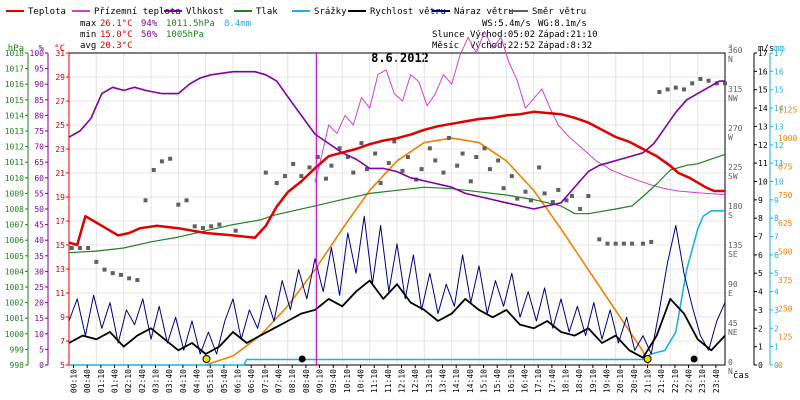 The height and width of the screenshot is (400, 800). I want to click on x-tick-label: 10:40, so click(361, 381).